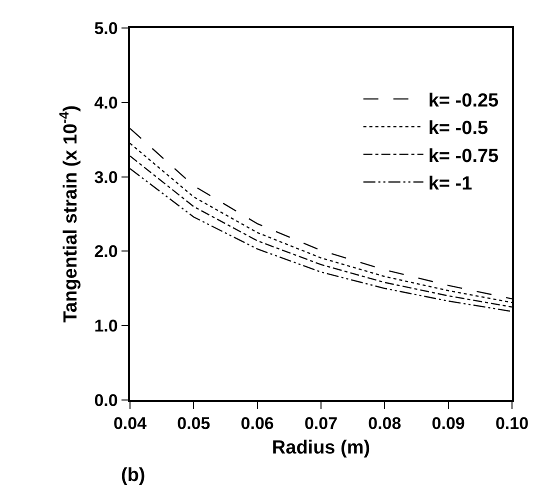 The height and width of the screenshot is (493, 547). I want to click on x-tick-label: 0.09, so click(448, 424).